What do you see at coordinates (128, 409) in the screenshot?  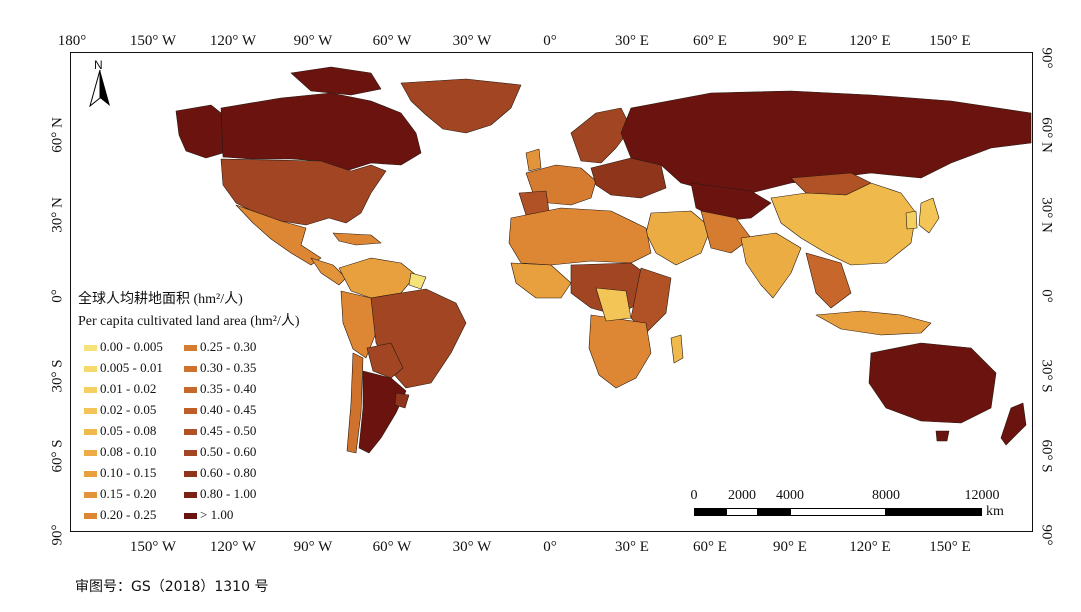 I see `legend-label: 0.02 - 0.05` at bounding box center [128, 409].